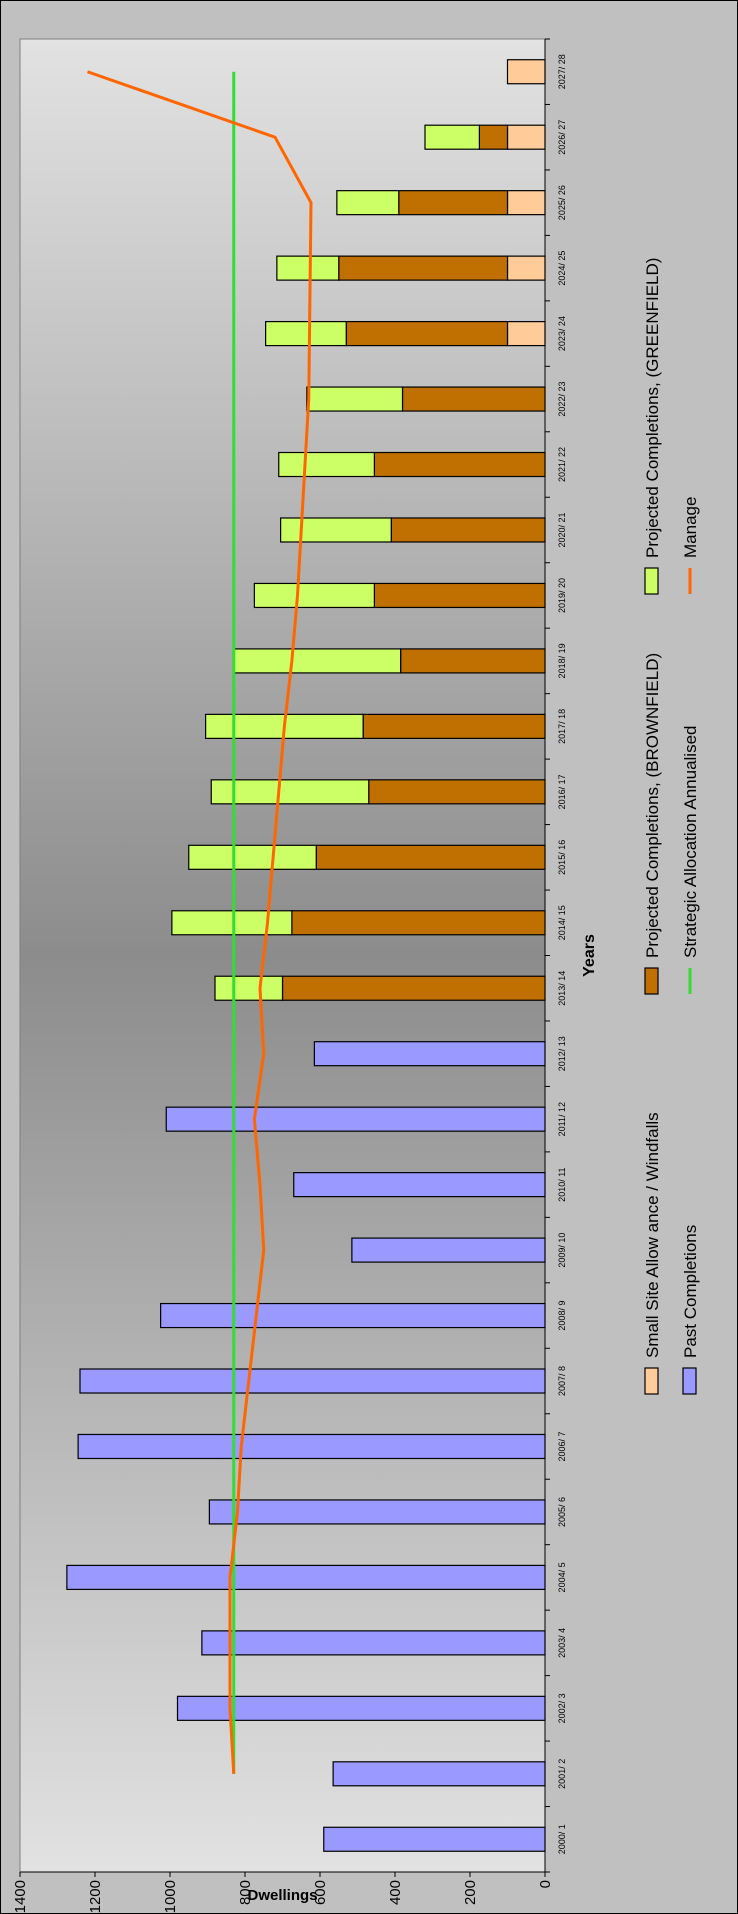 Image resolution: width=738 pixels, height=1914 pixels. What do you see at coordinates (562, 1381) in the screenshot?
I see `x-tick-label: 2007/ 8` at bounding box center [562, 1381].